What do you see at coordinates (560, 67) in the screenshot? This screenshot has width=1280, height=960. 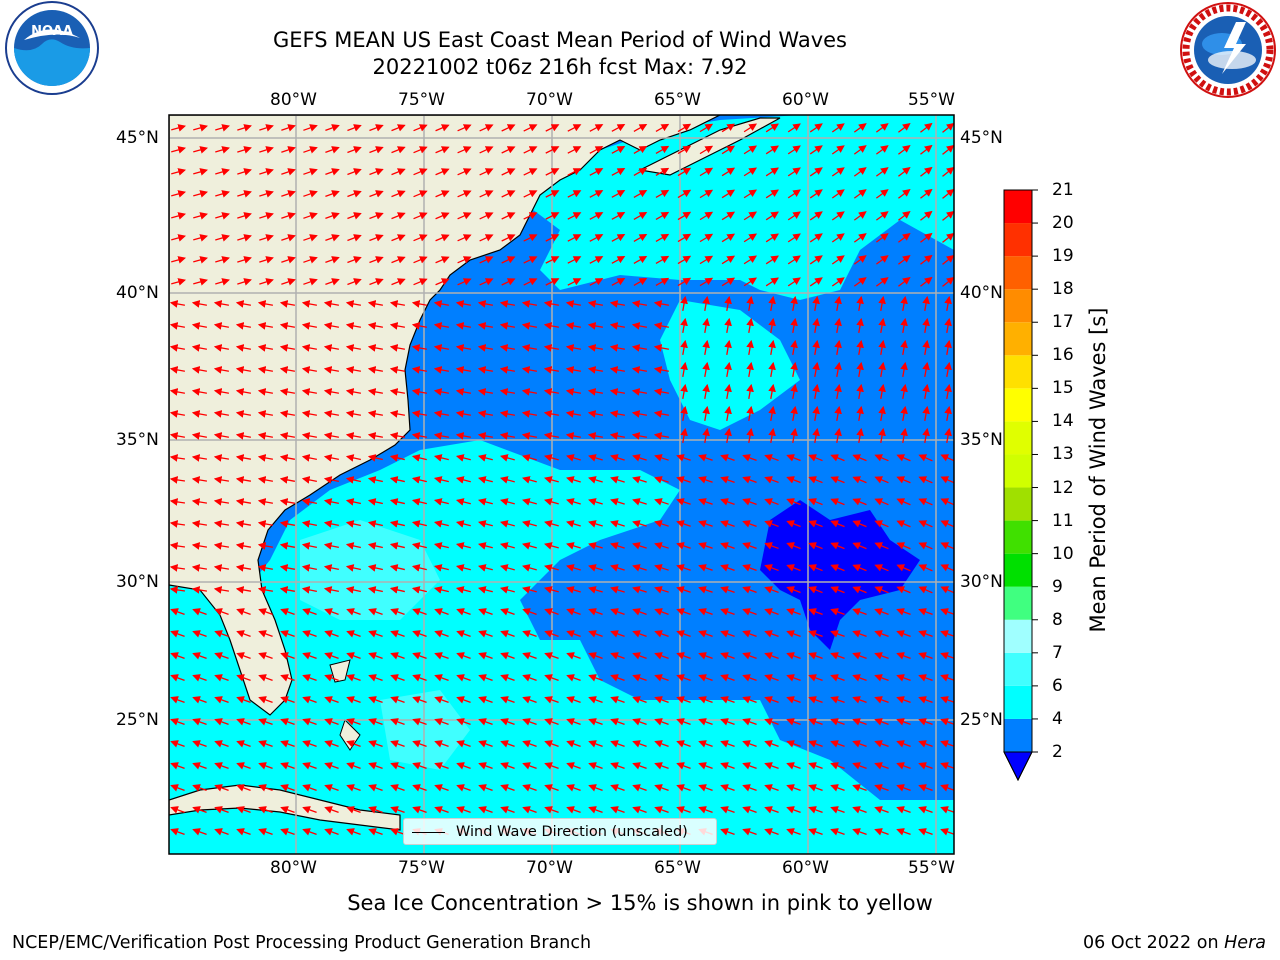 I see `map-subtitle: 20221002 t06z 216h fcst Max: 7.92` at bounding box center [560, 67].